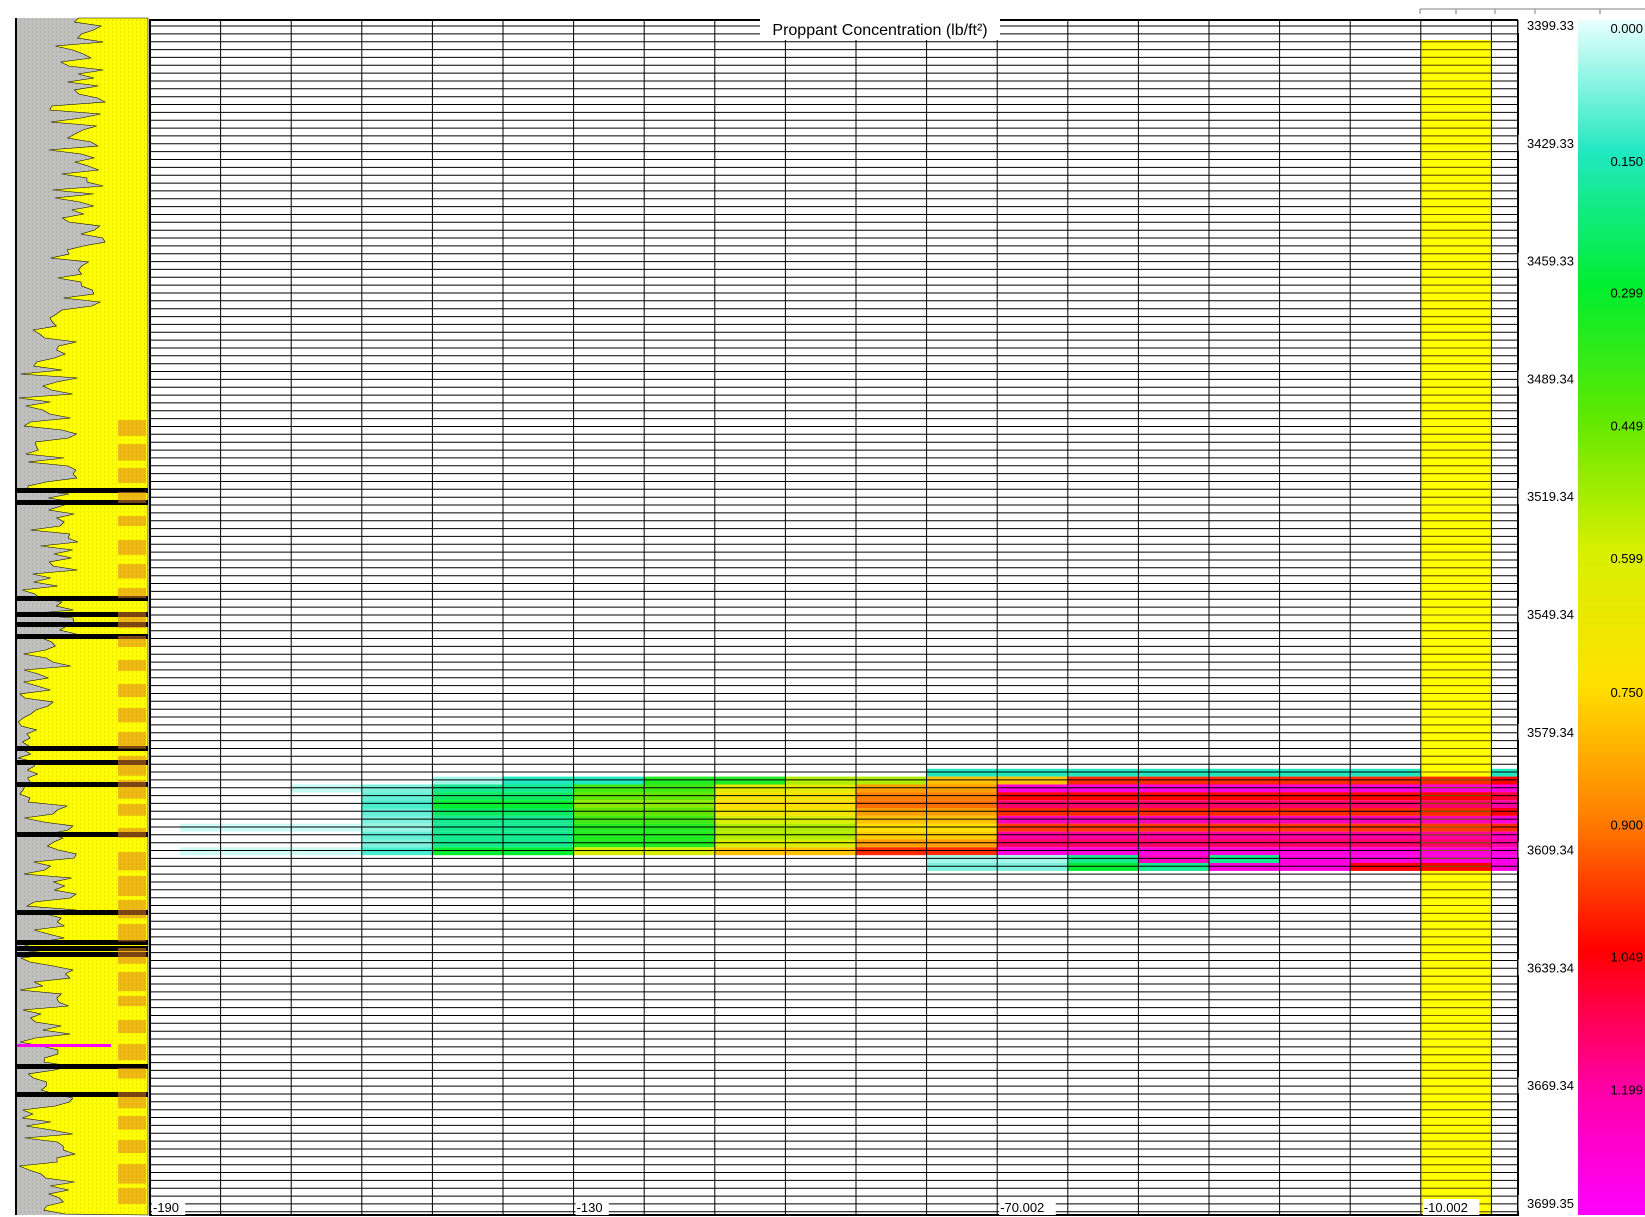 The width and height of the screenshot is (1645, 1217). What do you see at coordinates (1550, 732) in the screenshot?
I see `y-tick-label: 3579.34` at bounding box center [1550, 732].